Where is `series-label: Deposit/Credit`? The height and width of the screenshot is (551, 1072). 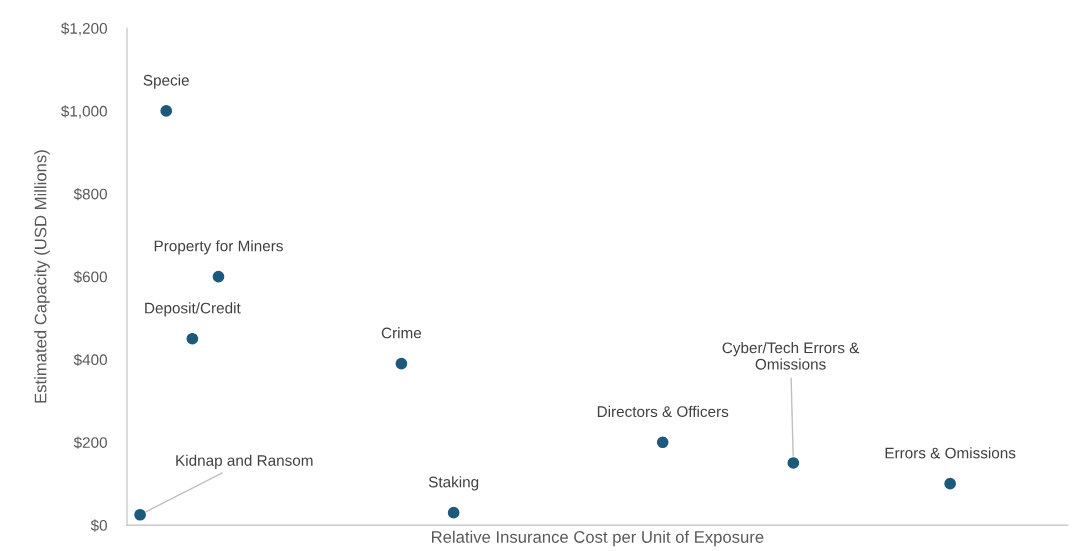 series-label: Deposit/Credit is located at coordinates (193, 309).